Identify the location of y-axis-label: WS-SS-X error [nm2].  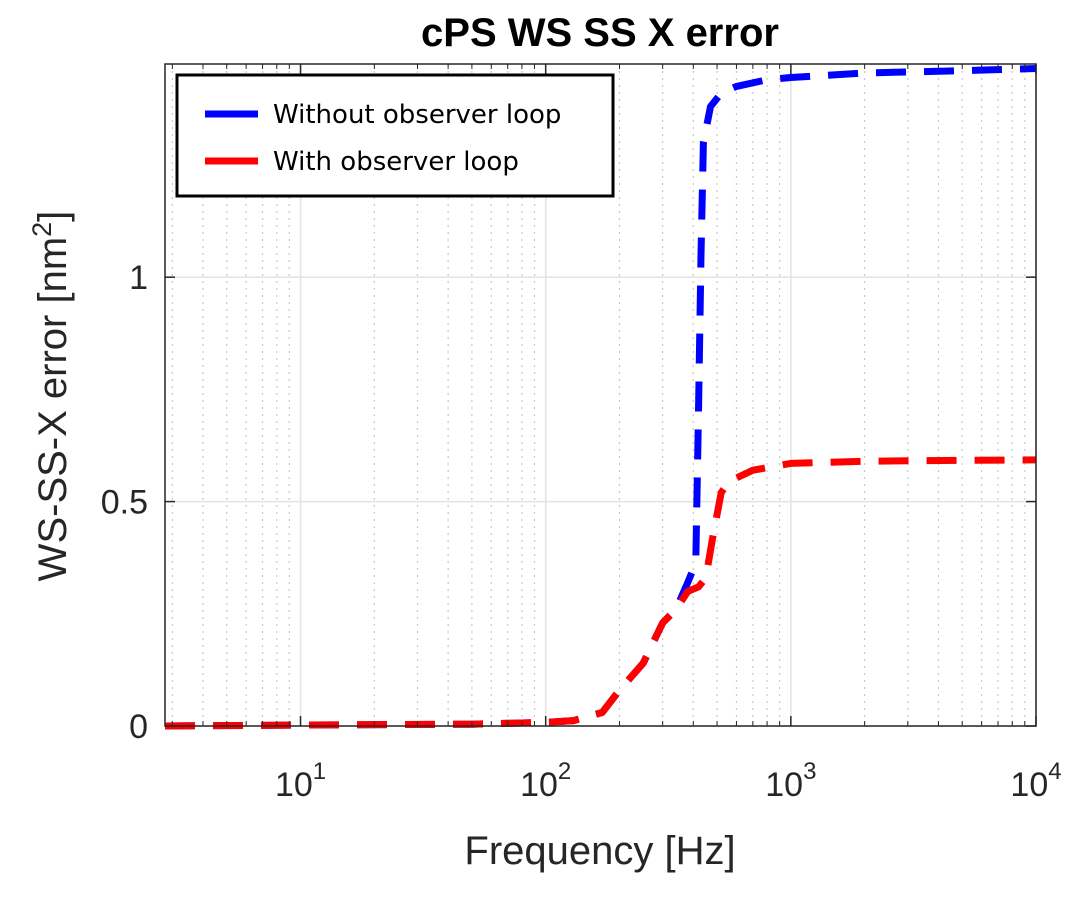
(51, 396).